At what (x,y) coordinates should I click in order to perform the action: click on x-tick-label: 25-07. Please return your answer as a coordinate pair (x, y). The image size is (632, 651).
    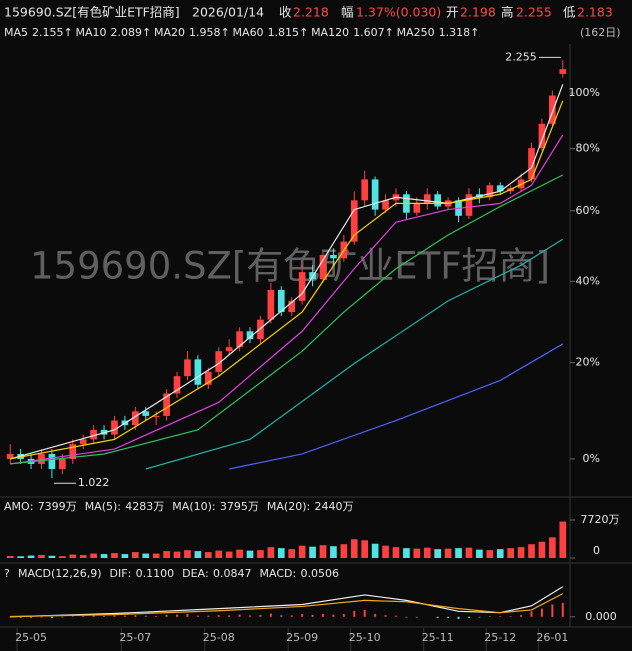
    Looking at the image, I should click on (135, 637).